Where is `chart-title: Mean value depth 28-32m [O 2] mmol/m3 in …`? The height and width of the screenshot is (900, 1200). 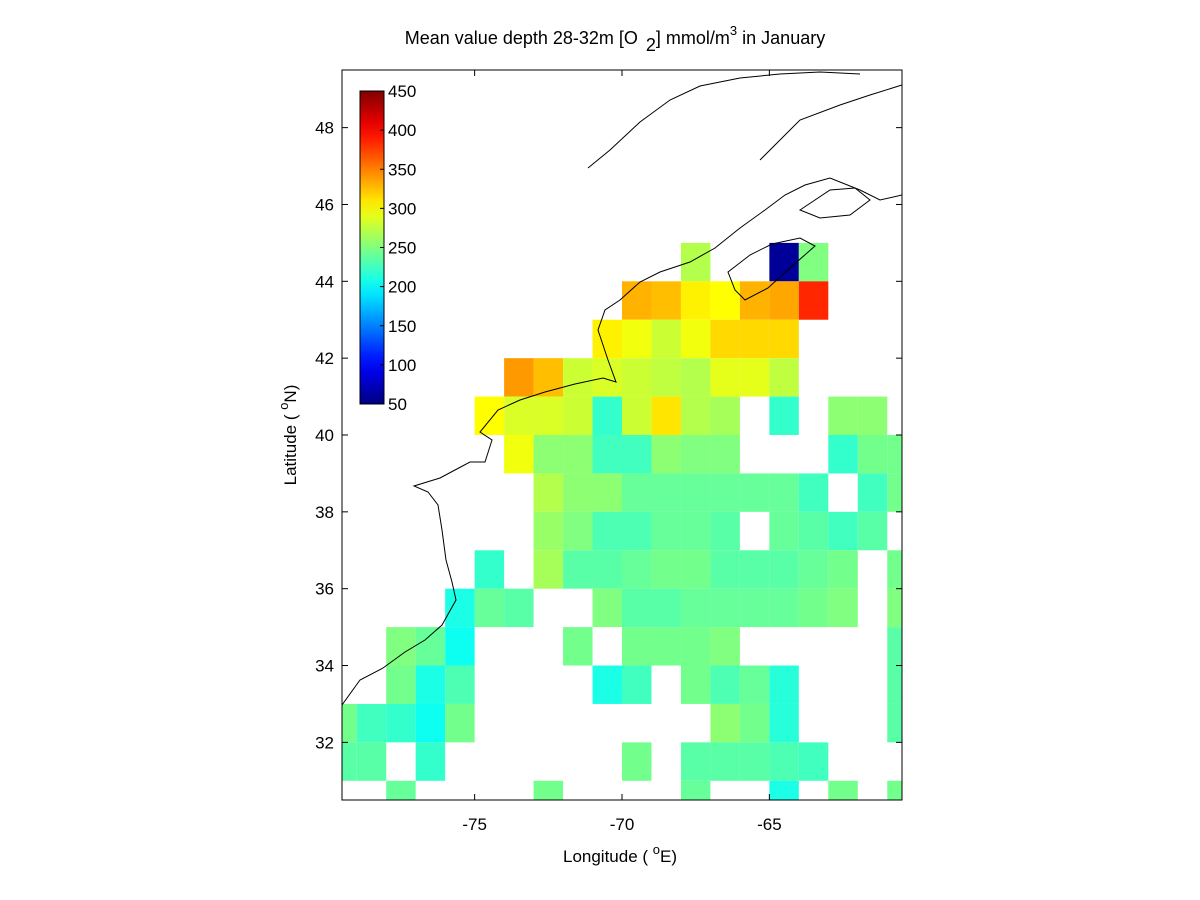
chart-title: Mean value depth 28-32m [O 2] mmol/m3 in … is located at coordinates (615, 39).